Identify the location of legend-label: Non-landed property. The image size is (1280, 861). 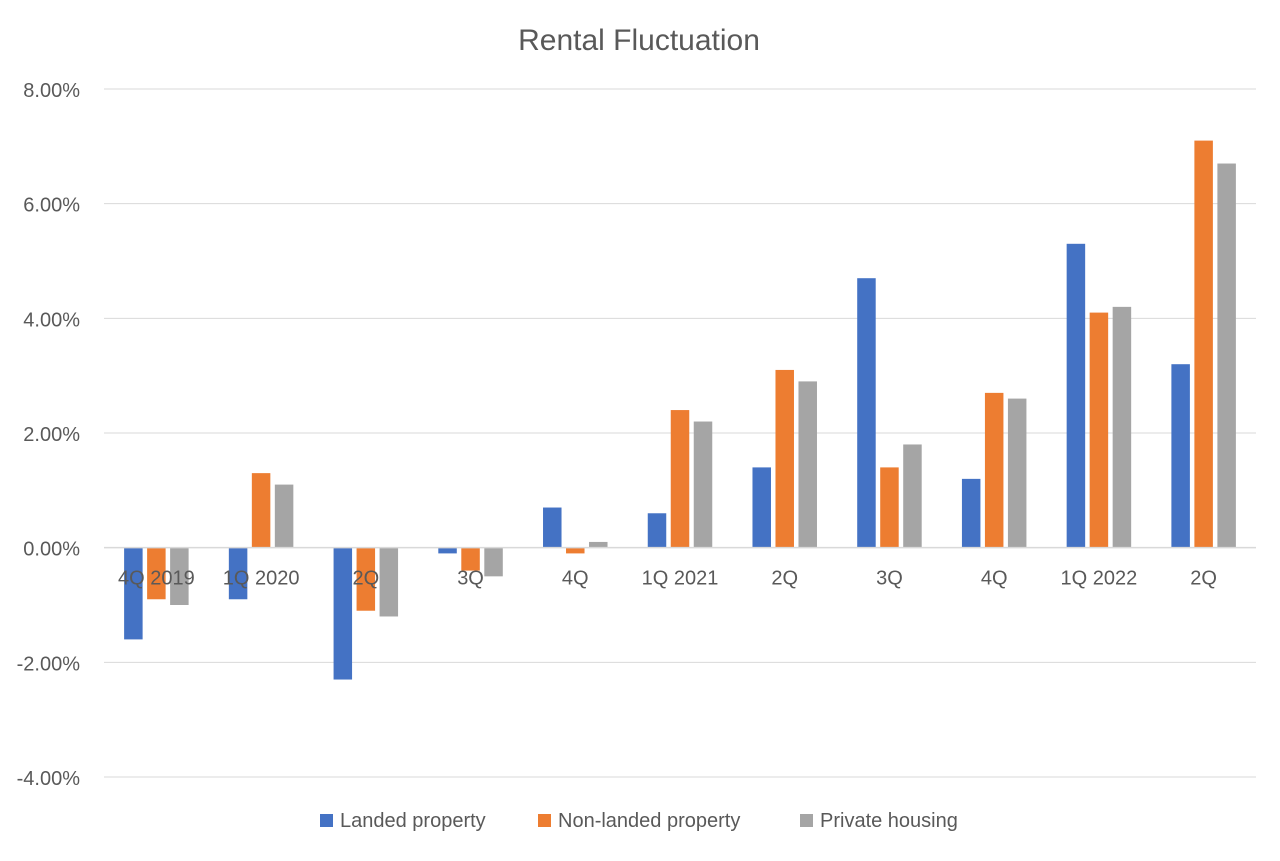
(649, 821).